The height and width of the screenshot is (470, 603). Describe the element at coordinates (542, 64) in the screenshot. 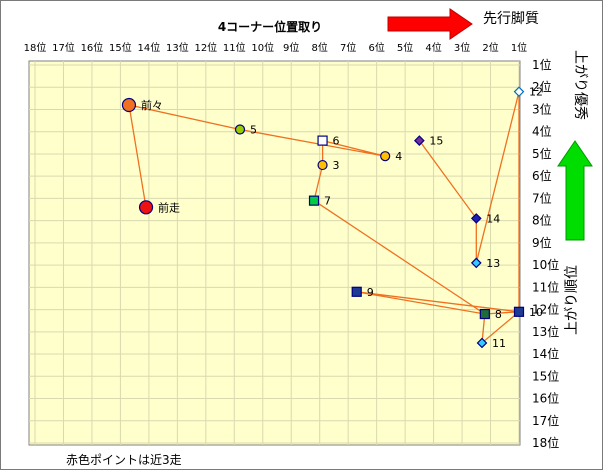

I see `y-tick-label: 1位` at that location.